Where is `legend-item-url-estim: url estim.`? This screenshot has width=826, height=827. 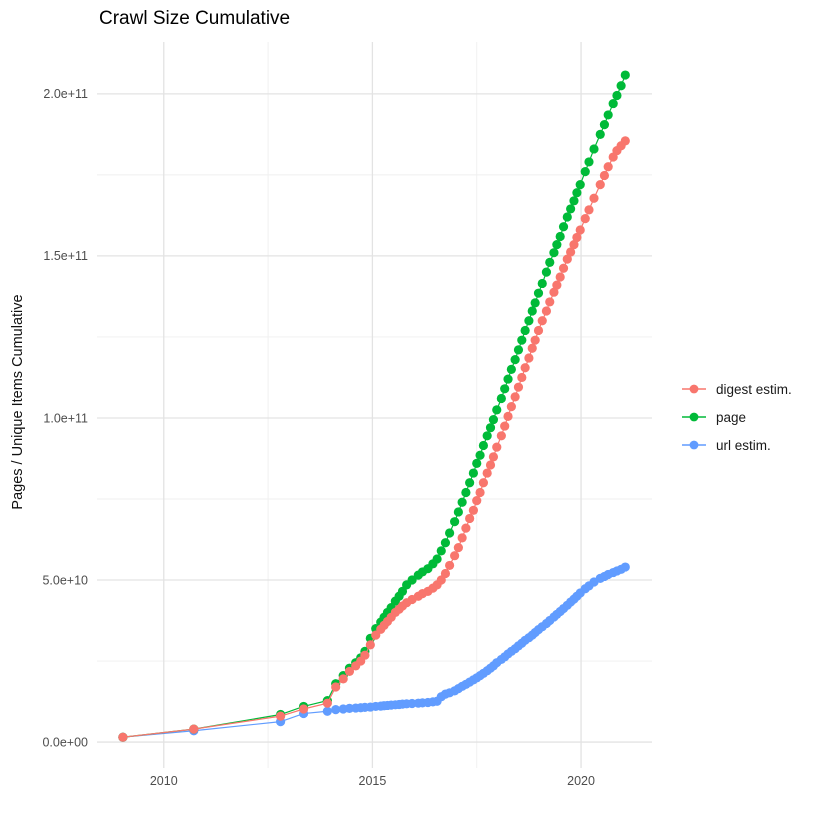 legend-item-url-estim: url estim. is located at coordinates (736, 445).